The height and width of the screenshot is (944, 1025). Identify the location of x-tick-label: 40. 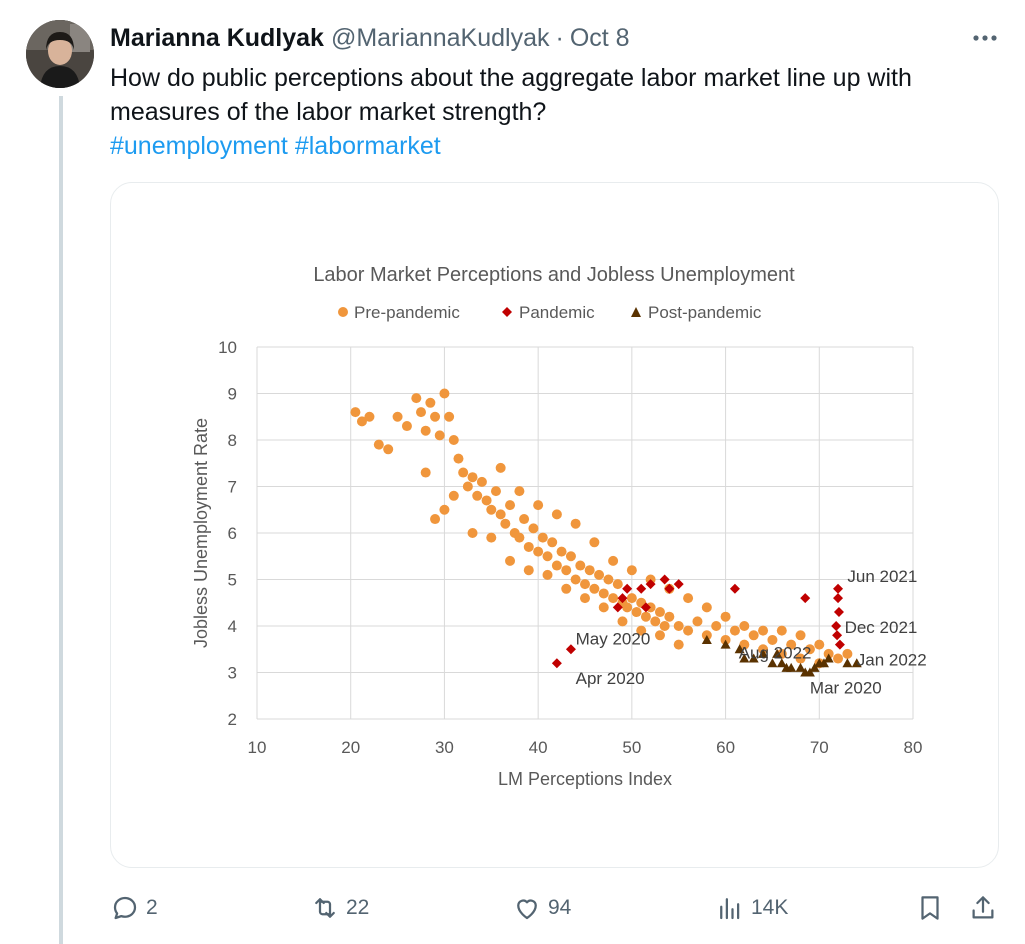
(538, 747).